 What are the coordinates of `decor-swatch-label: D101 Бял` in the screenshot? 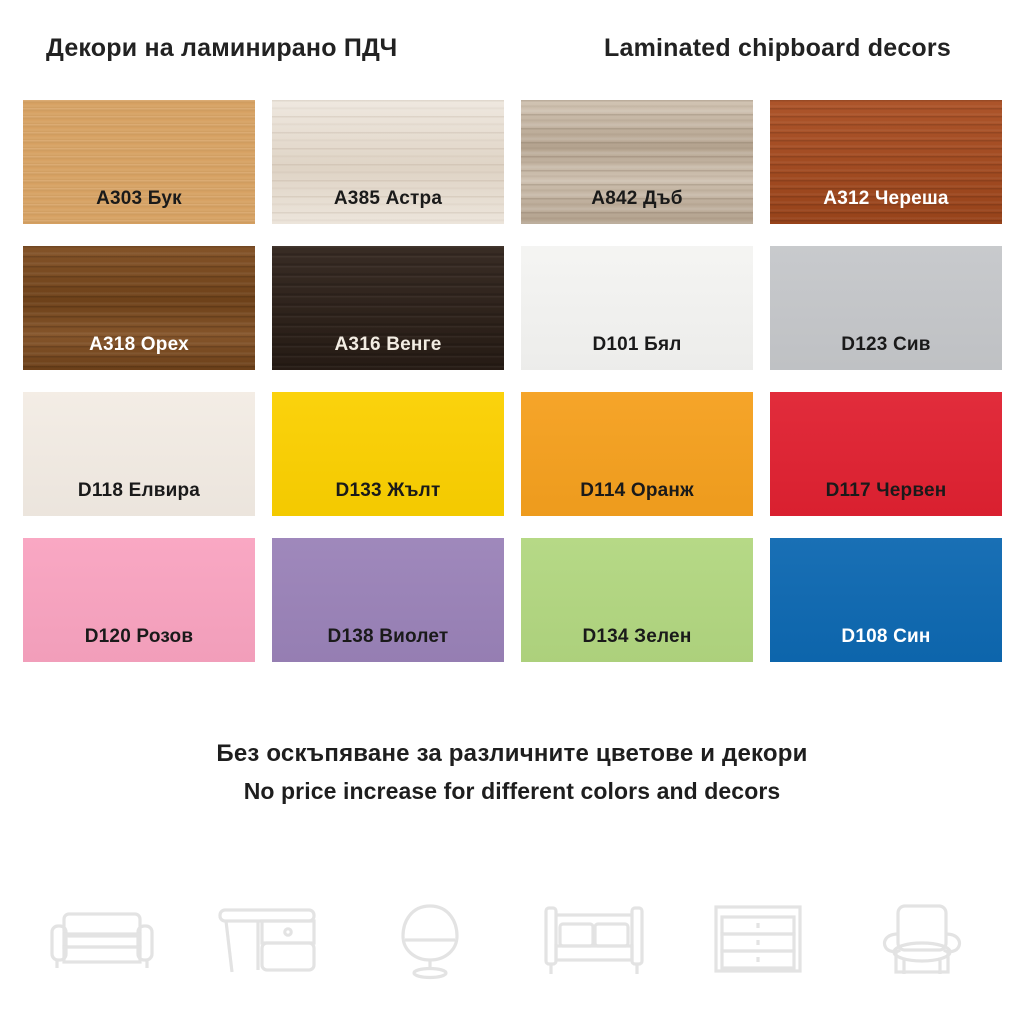 It's located at (637, 344).